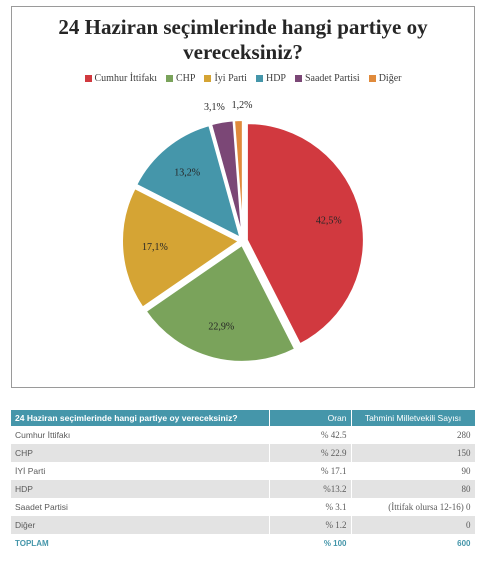 This screenshot has width=486, height=566. Describe the element at coordinates (332, 78) in the screenshot. I see `legend-label: Saadet Partisi` at that location.